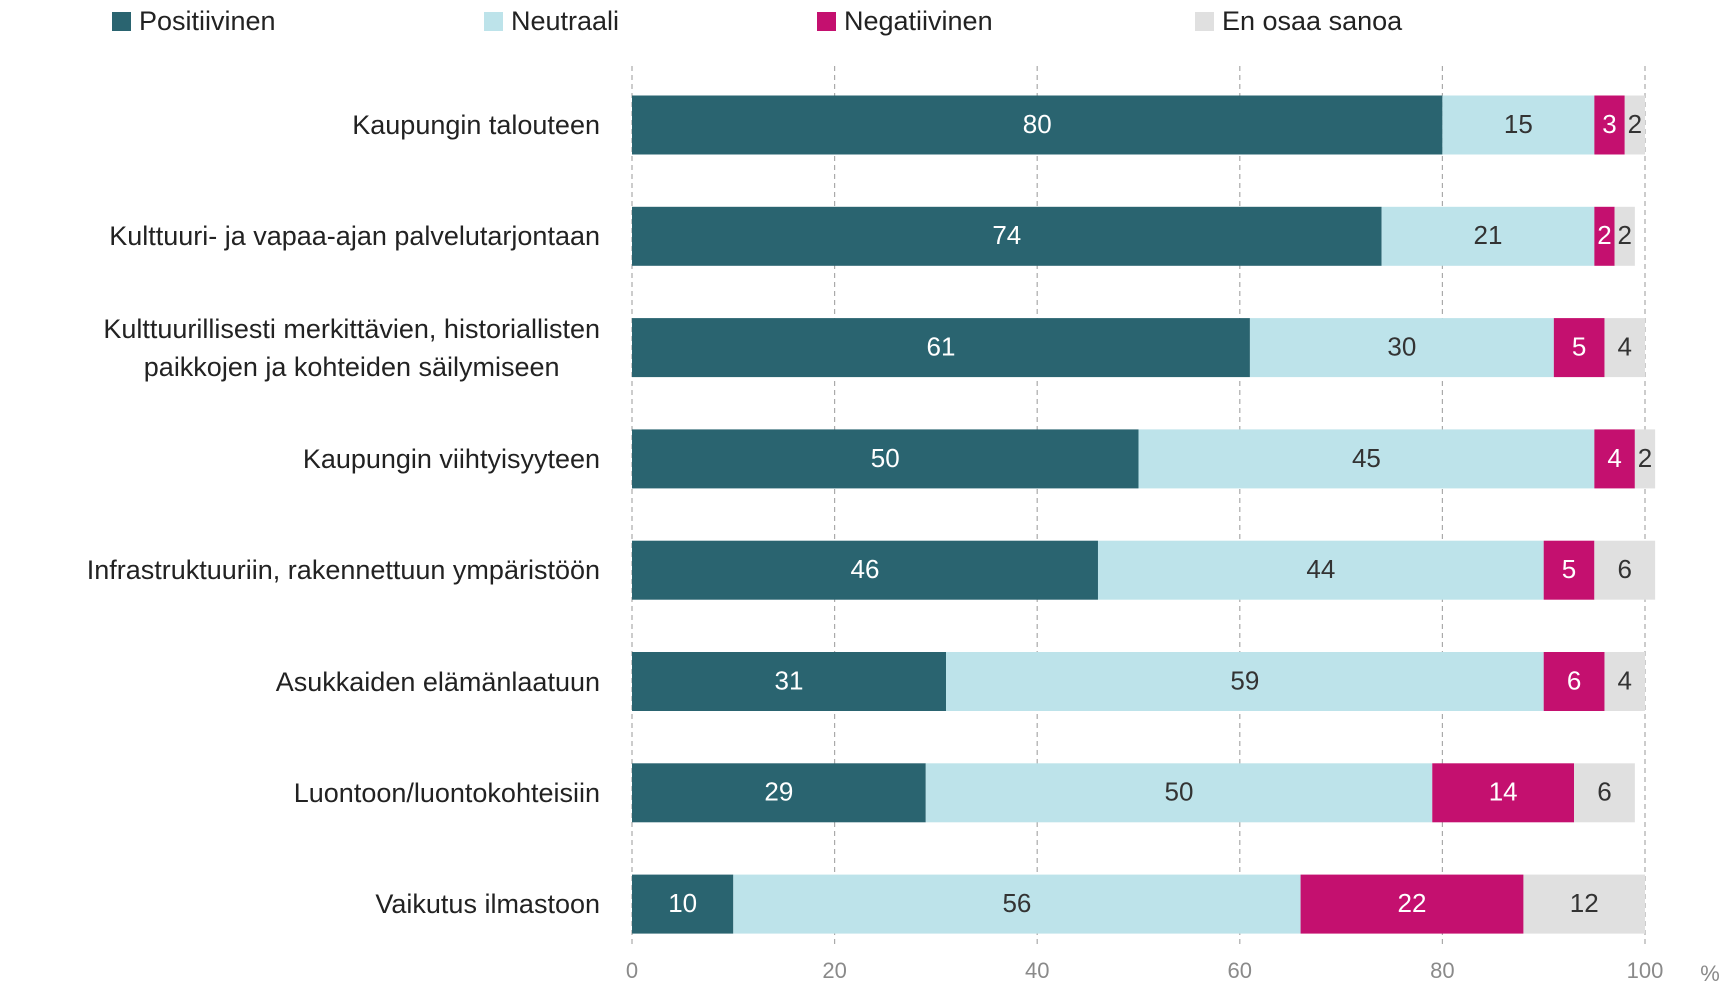 Image resolution: width=1734 pixels, height=995 pixels. Describe the element at coordinates (487, 904) in the screenshot. I see `category-text: Vaikutus ilmastoon` at that location.